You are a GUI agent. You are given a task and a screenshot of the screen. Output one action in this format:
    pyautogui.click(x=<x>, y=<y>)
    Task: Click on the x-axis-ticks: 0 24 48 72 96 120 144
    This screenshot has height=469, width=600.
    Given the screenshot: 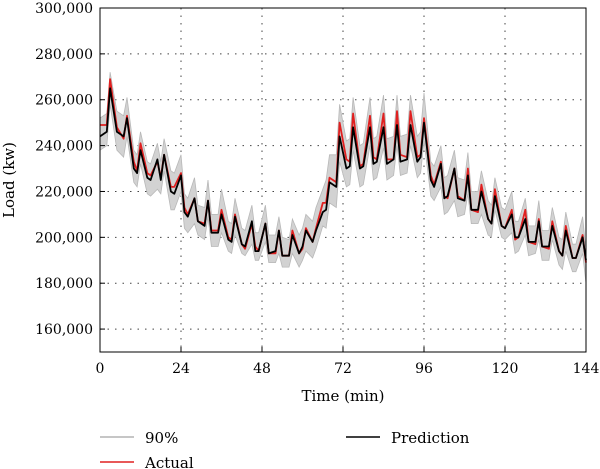 What is the action you would take?
    pyautogui.click(x=348, y=362)
    